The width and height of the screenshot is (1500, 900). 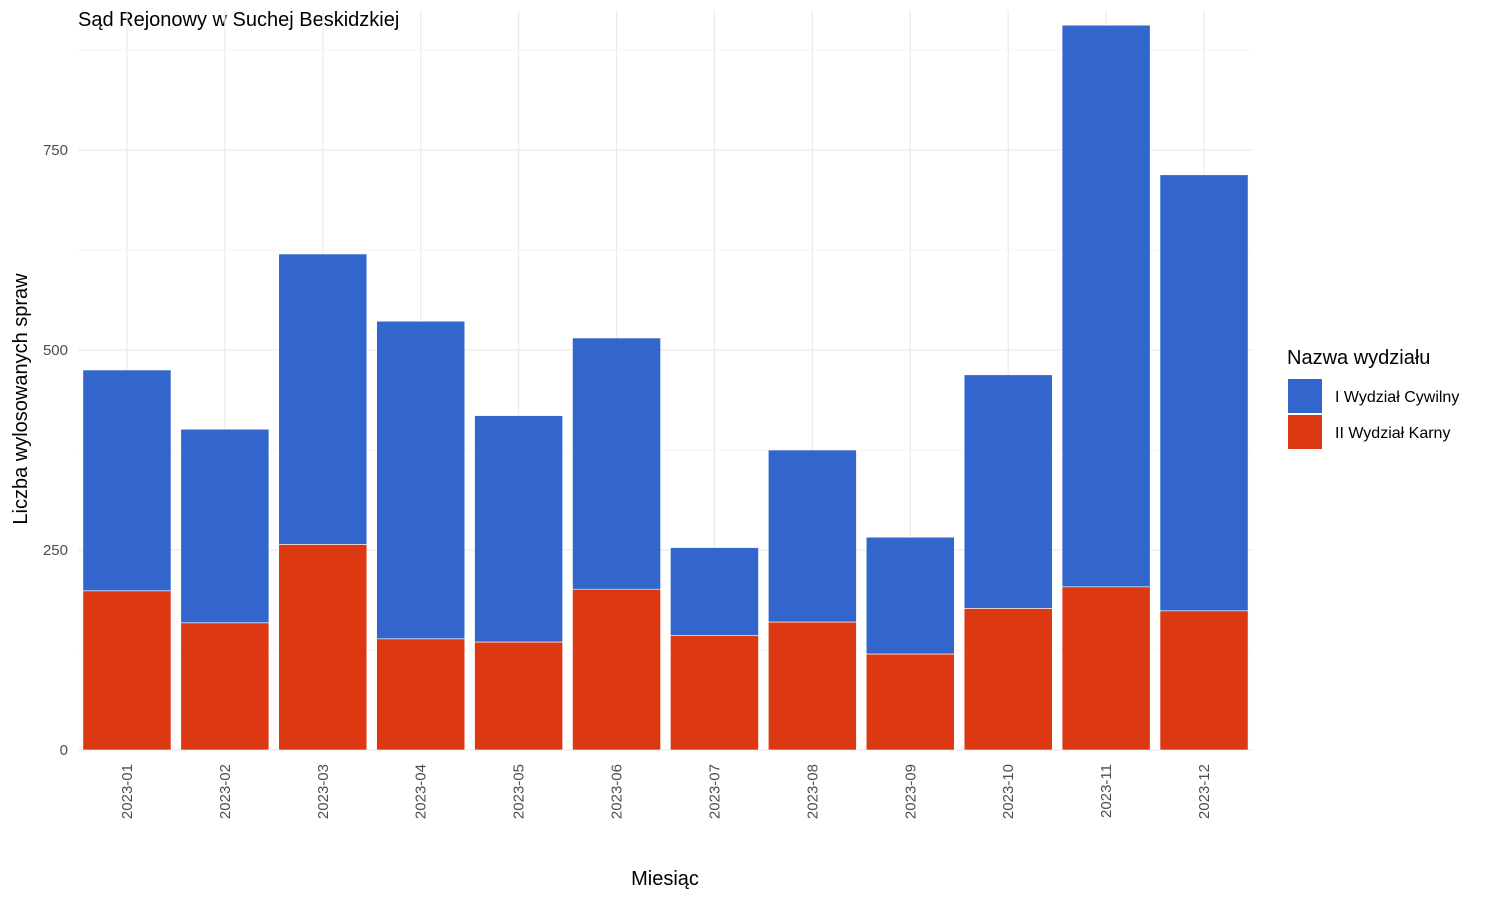 What do you see at coordinates (1106, 791) in the screenshot?
I see `x-tick-label: 2023-11` at bounding box center [1106, 791].